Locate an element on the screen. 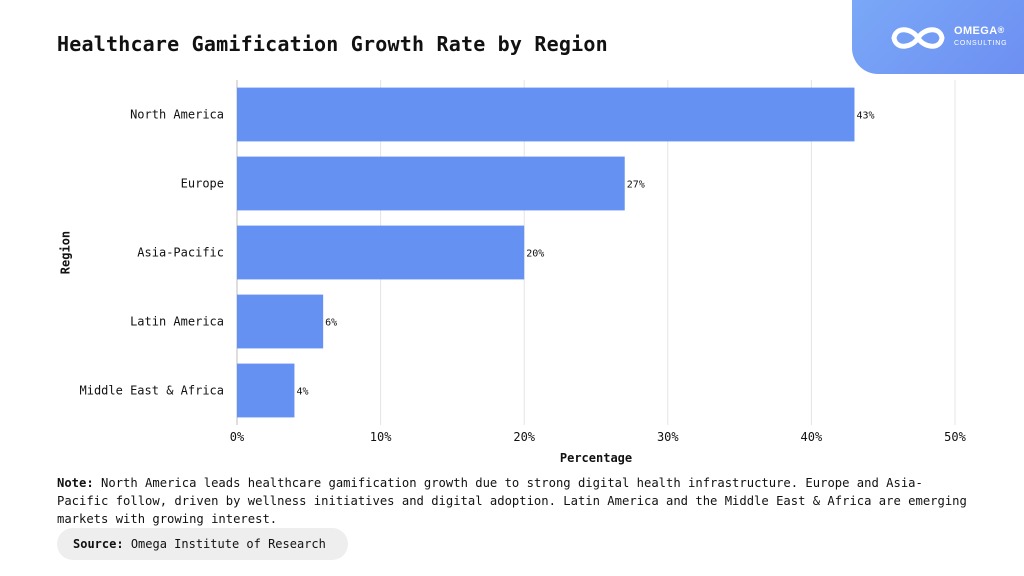 This screenshot has width=1024, height=576. infinity-logo-icon is located at coordinates (918, 38).